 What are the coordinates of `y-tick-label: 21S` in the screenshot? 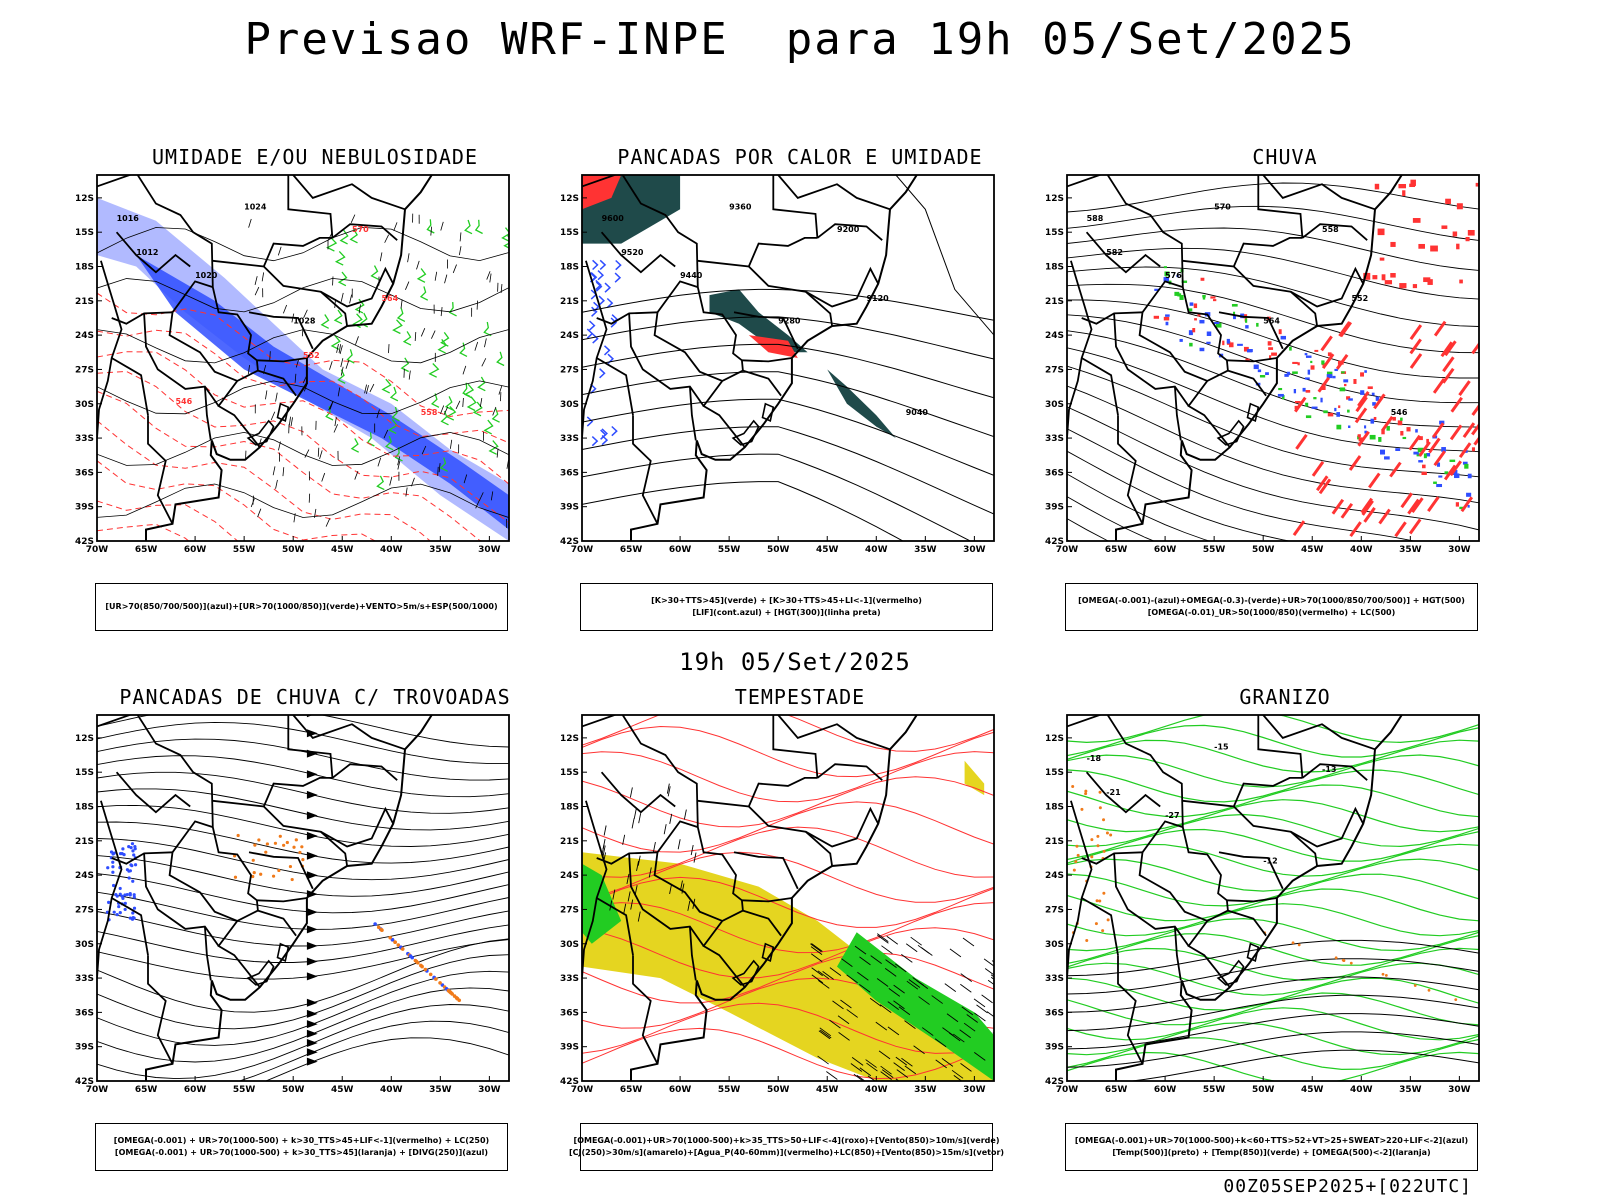 It's located at (569, 302).